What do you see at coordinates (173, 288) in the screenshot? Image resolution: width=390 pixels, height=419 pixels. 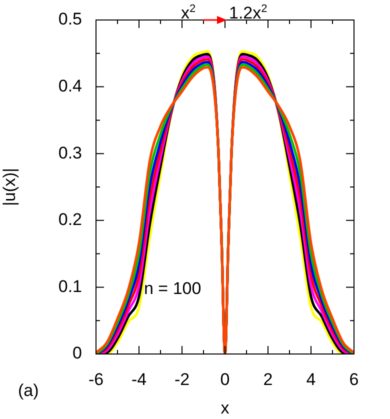 I see `annotation: n = 100` at bounding box center [173, 288].